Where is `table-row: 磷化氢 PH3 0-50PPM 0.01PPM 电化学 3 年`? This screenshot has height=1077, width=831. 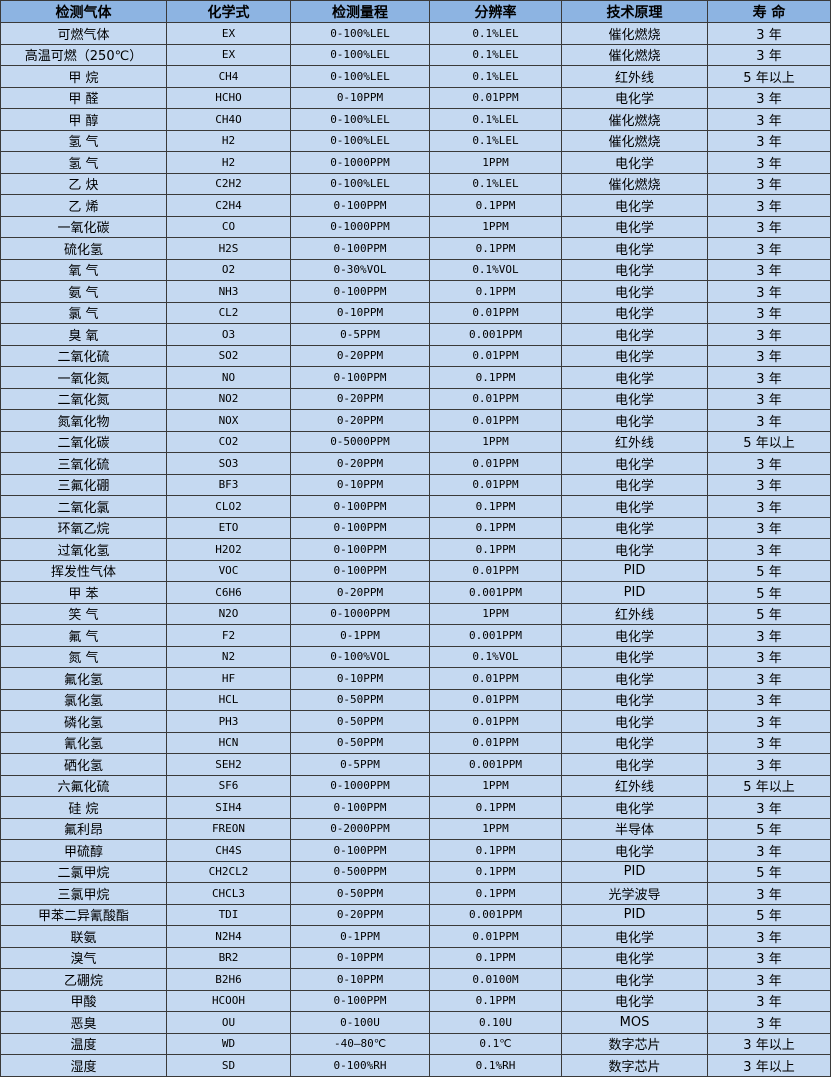
table-row: 磷化氢 PH3 0-50PPM 0.01PPM 电化学 3 年 is located at coordinates (415, 721).